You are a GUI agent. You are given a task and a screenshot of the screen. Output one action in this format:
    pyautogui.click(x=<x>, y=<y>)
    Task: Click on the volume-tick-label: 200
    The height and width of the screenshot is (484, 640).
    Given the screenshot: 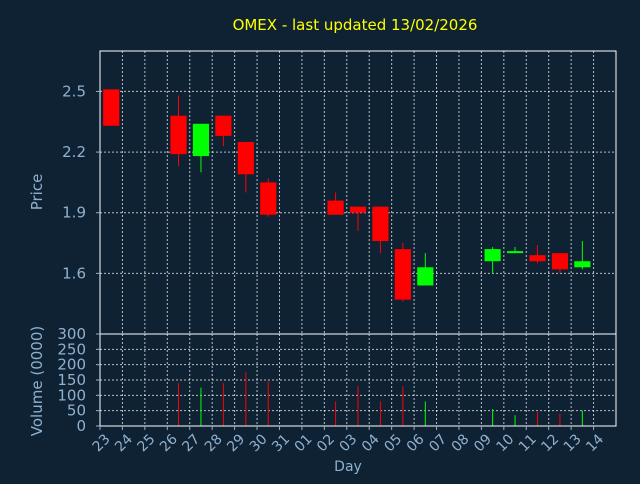 What is the action you would take?
    pyautogui.click(x=71, y=365)
    